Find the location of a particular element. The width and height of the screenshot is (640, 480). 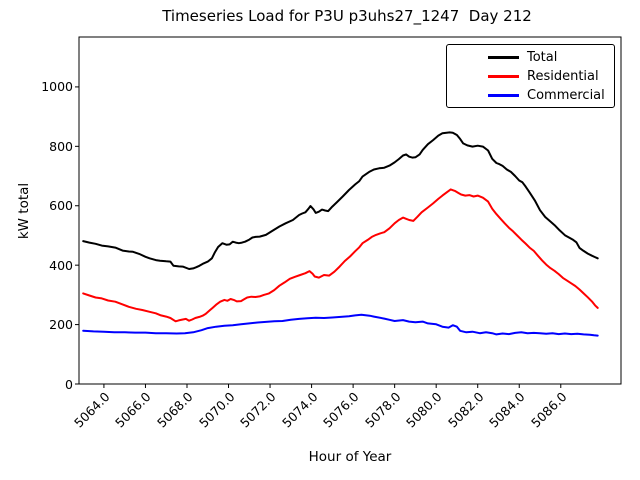

y-tick-label: 600 is located at coordinates (61, 206).